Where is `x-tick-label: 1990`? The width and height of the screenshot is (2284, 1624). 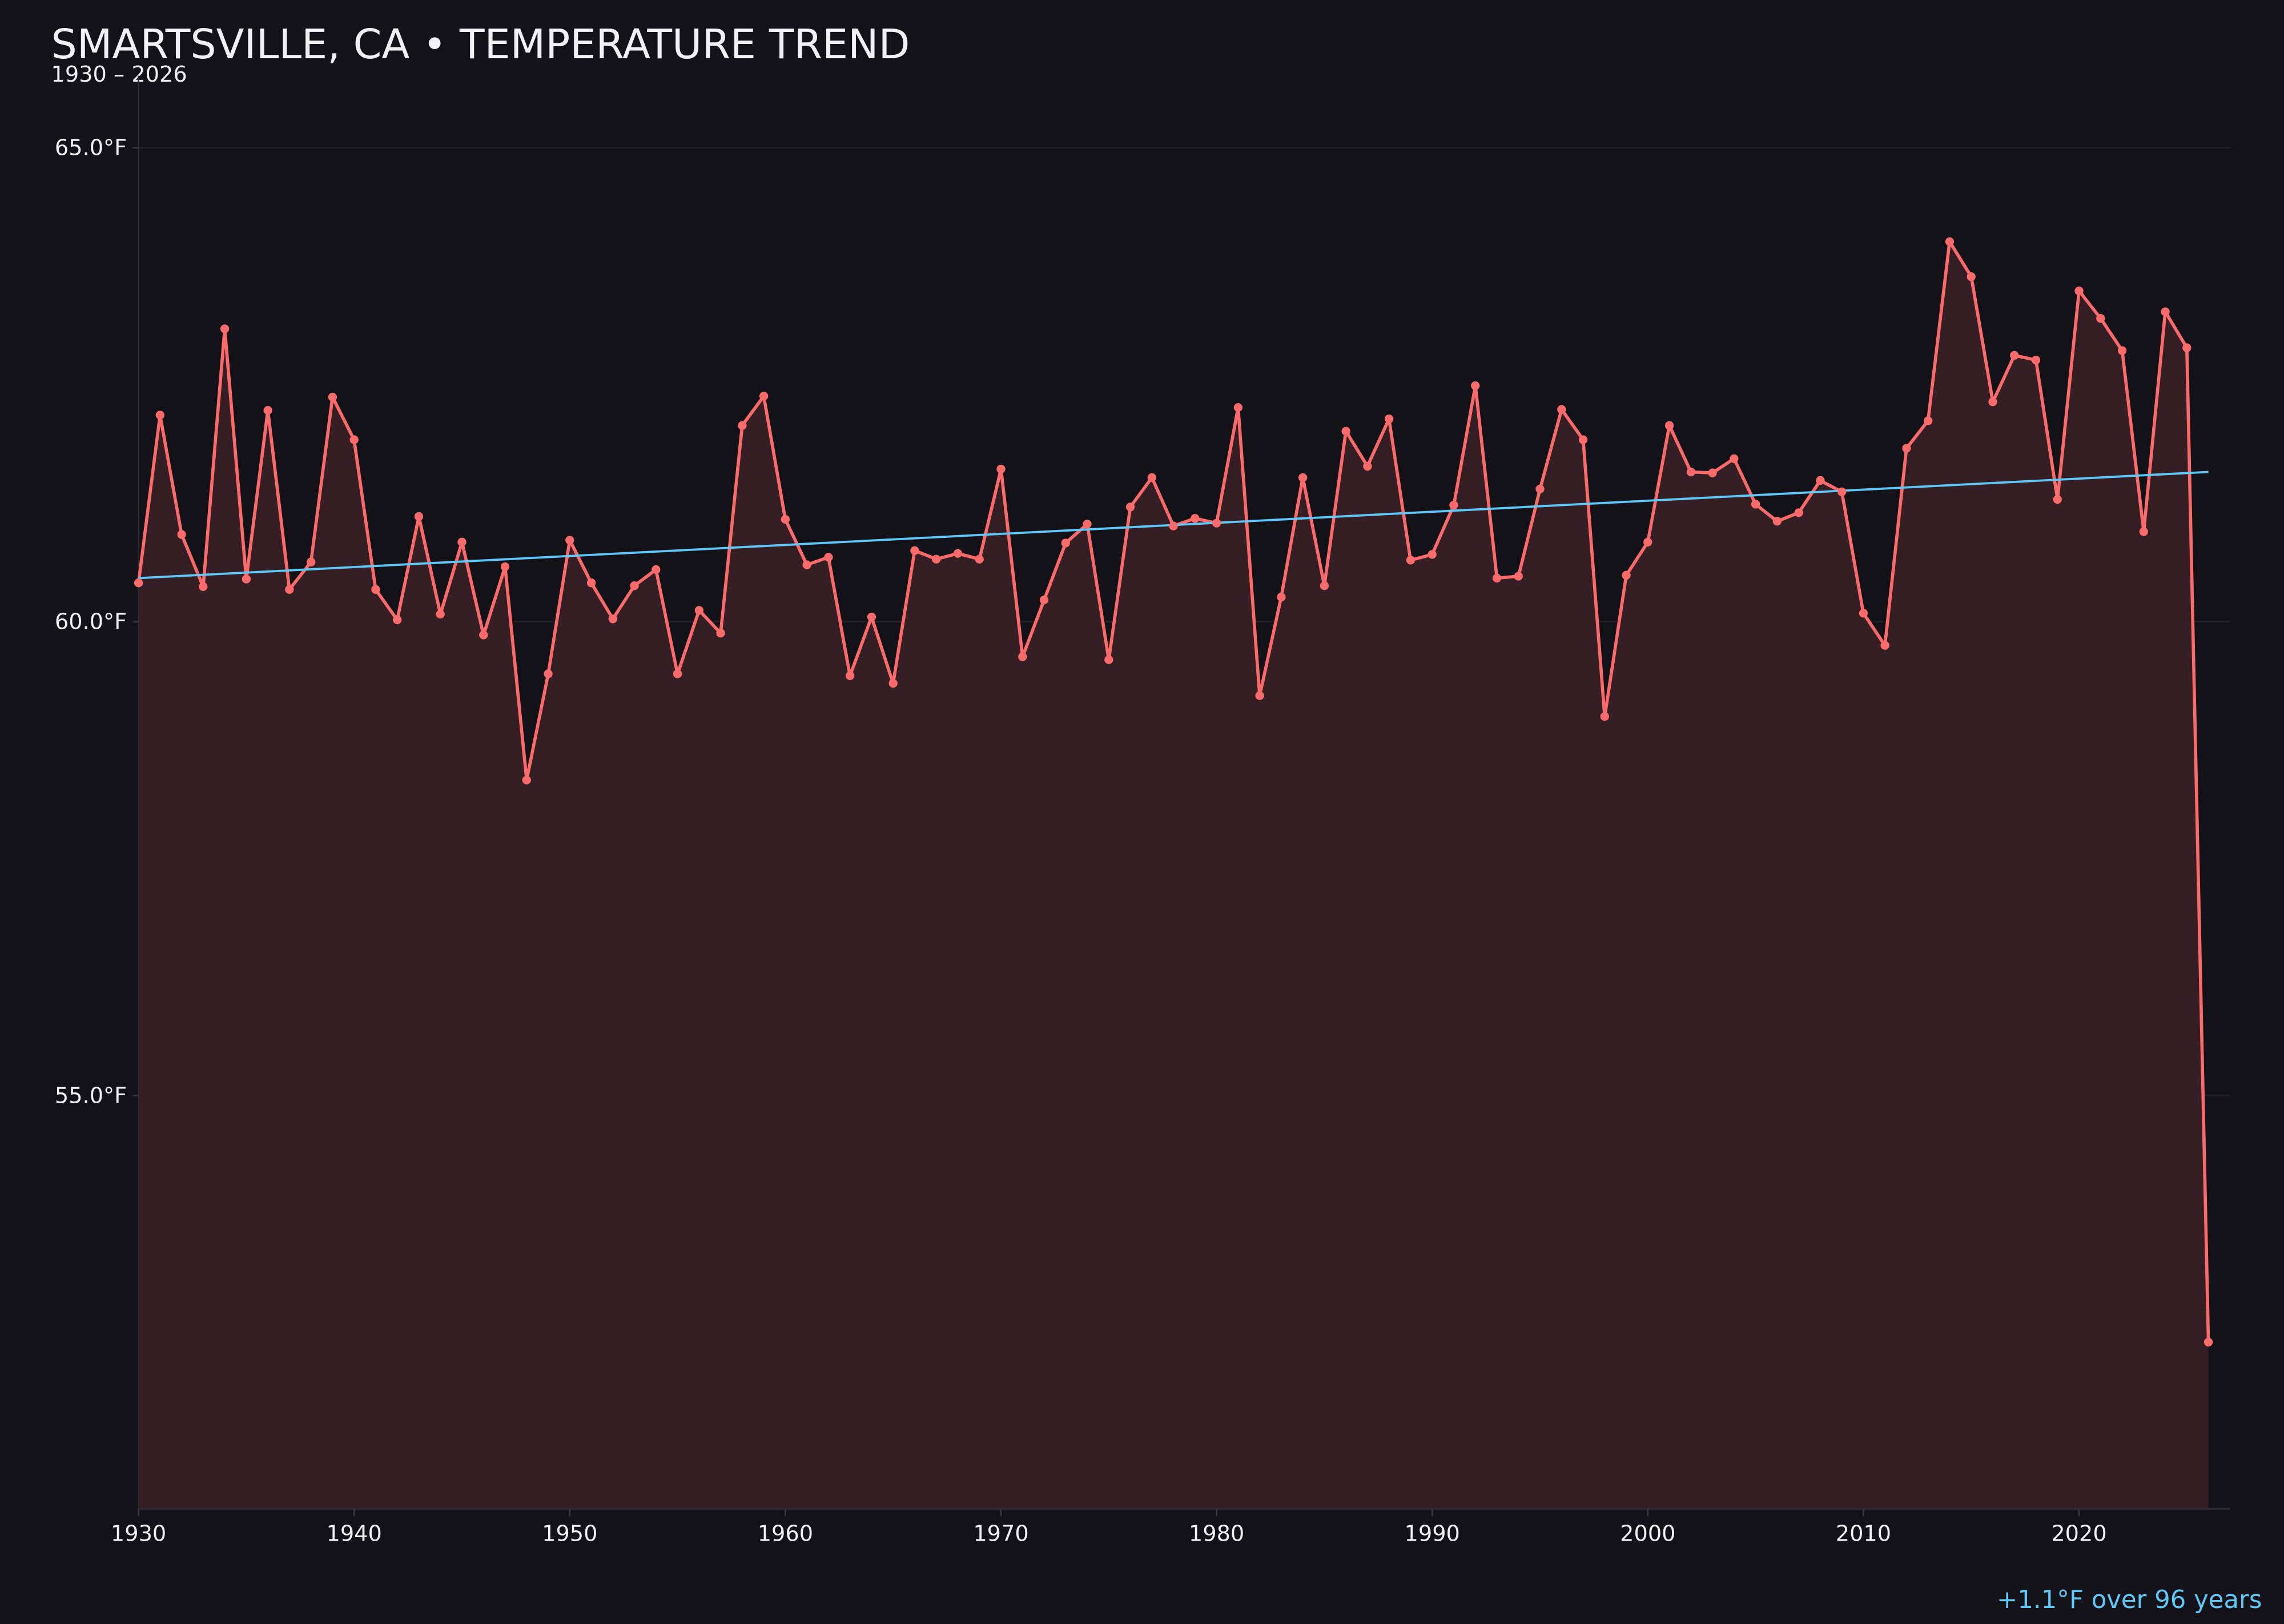
x-tick-label: 1990 is located at coordinates (1432, 1534).